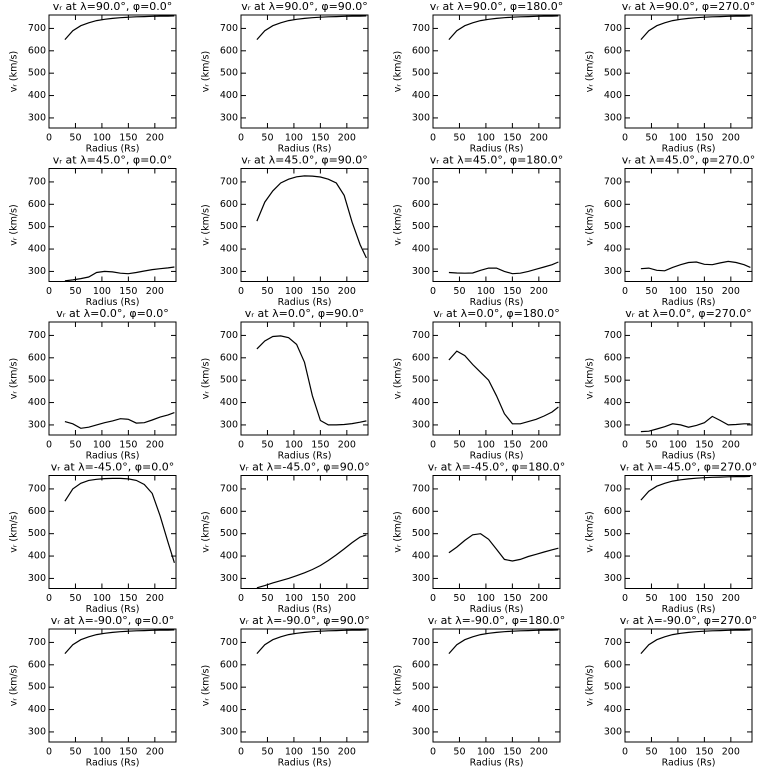  What do you see at coordinates (113, 6) in the screenshot?
I see `chart-title: vᵣ at λ=90.0°, φ=0.0°` at bounding box center [113, 6].